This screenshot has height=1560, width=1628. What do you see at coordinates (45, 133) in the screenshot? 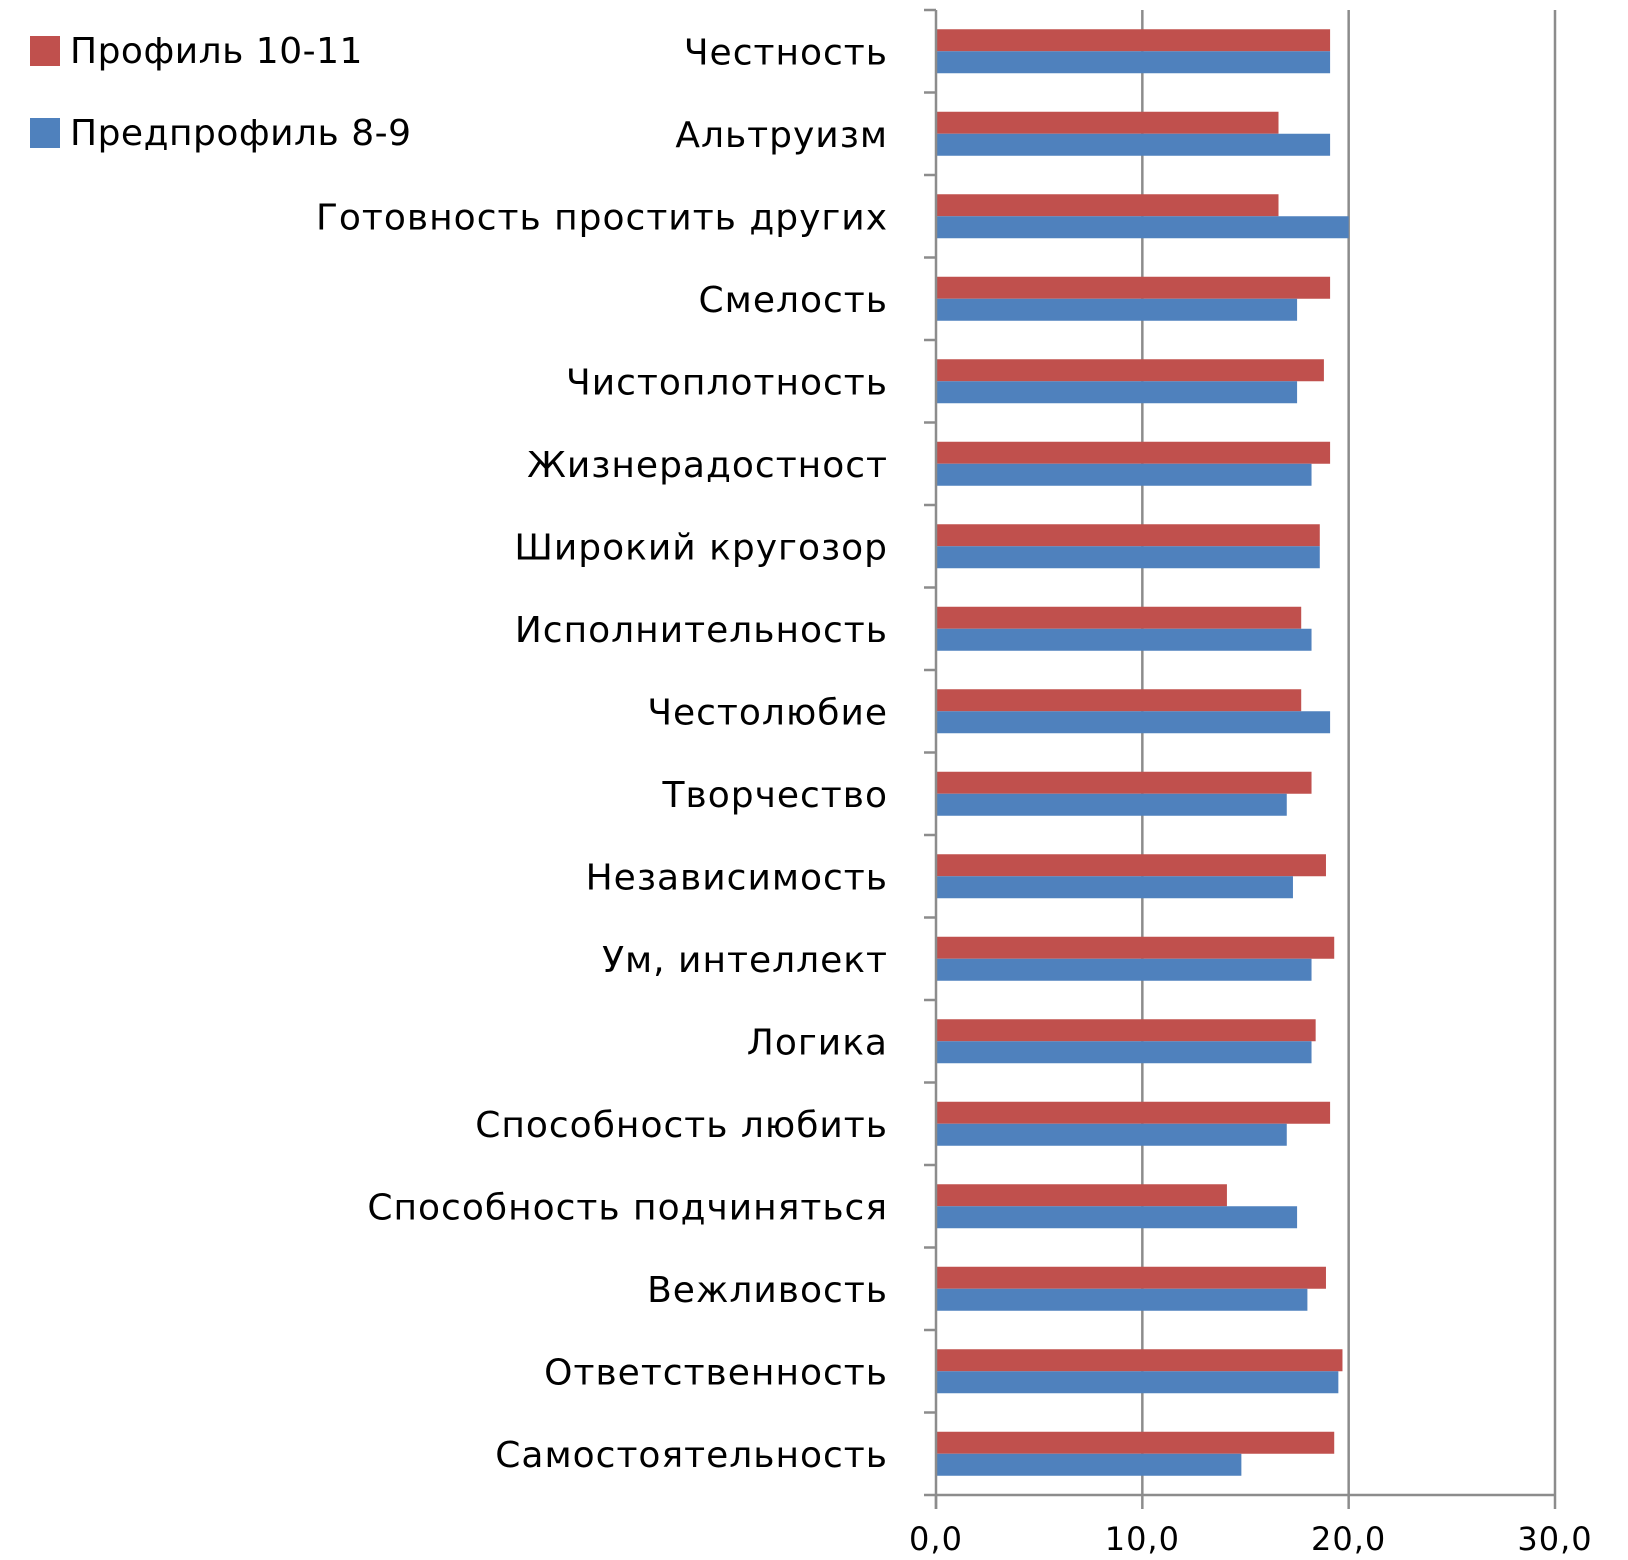
I see `legend-swatch-preprofile` at bounding box center [45, 133].